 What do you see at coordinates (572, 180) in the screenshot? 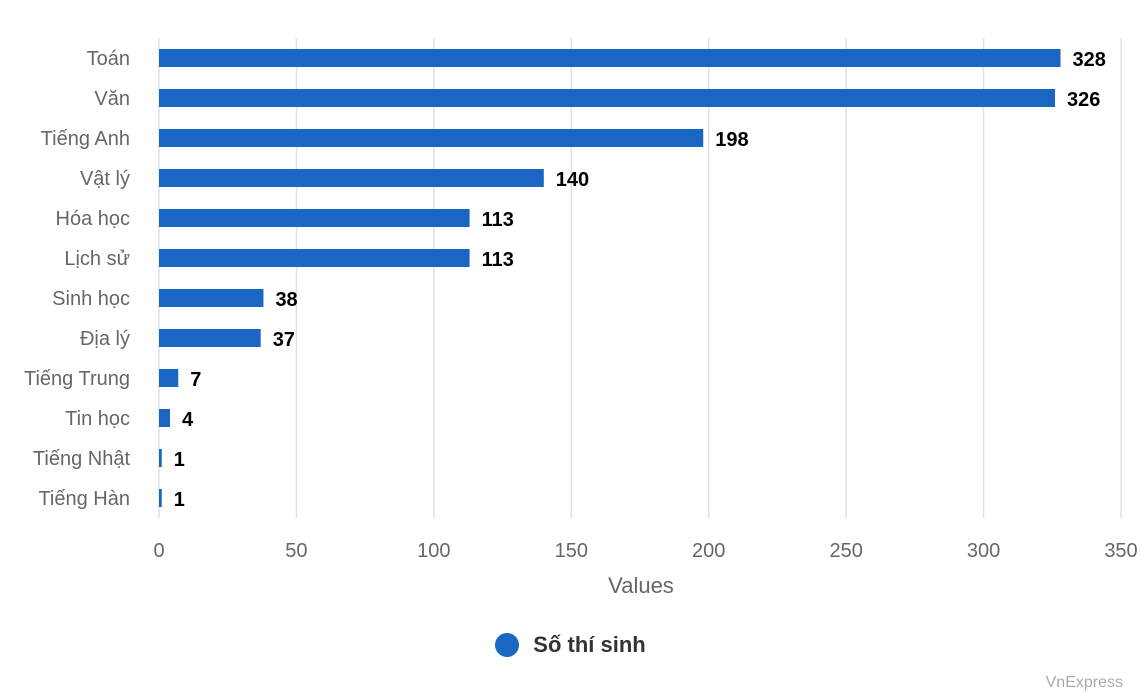
I see `data-label: 140` at bounding box center [572, 180].